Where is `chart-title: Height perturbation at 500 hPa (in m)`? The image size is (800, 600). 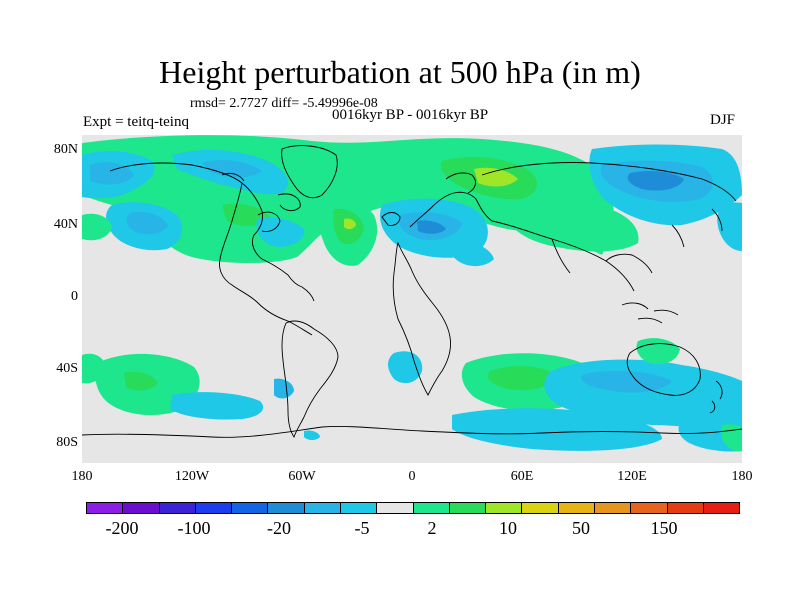
chart-title: Height perturbation at 500 hPa (in m) is located at coordinates (400, 72).